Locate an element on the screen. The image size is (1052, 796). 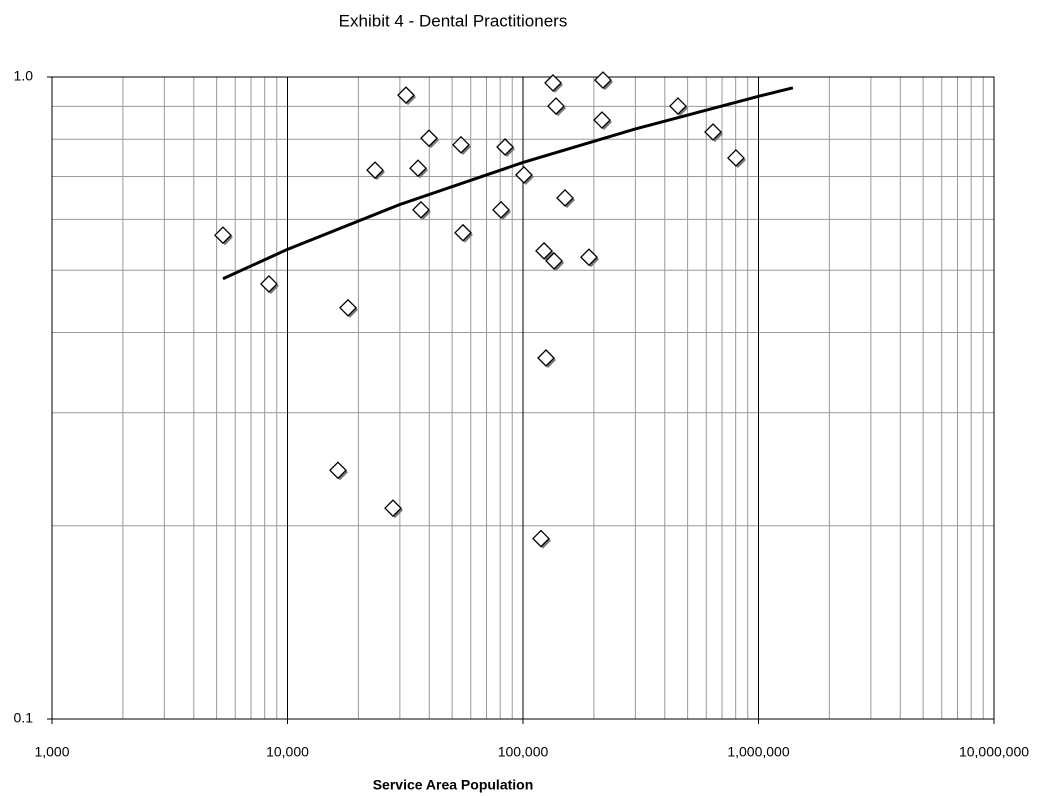
x-tick-label: 10,000 is located at coordinates (287, 752).